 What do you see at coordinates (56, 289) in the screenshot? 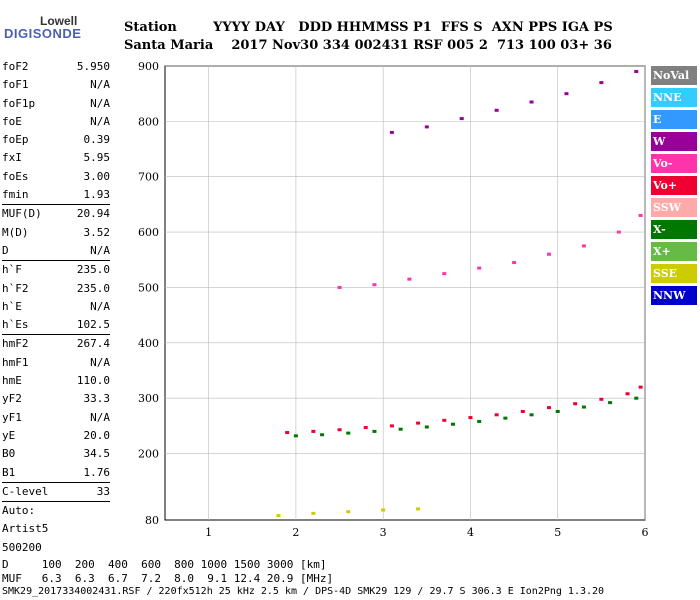
I see `param-row: h`F2 235.0` at bounding box center [56, 289].